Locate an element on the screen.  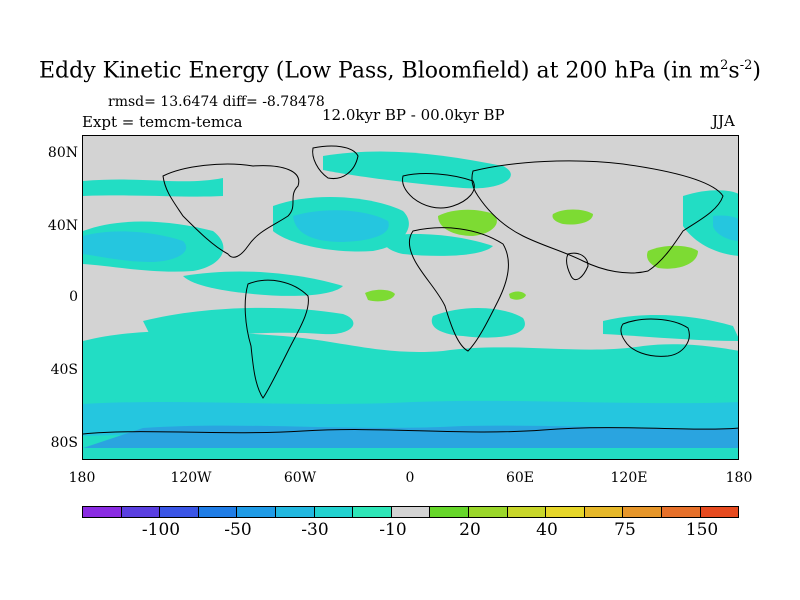
indian-ocean-blob is located at coordinates (478, 322).